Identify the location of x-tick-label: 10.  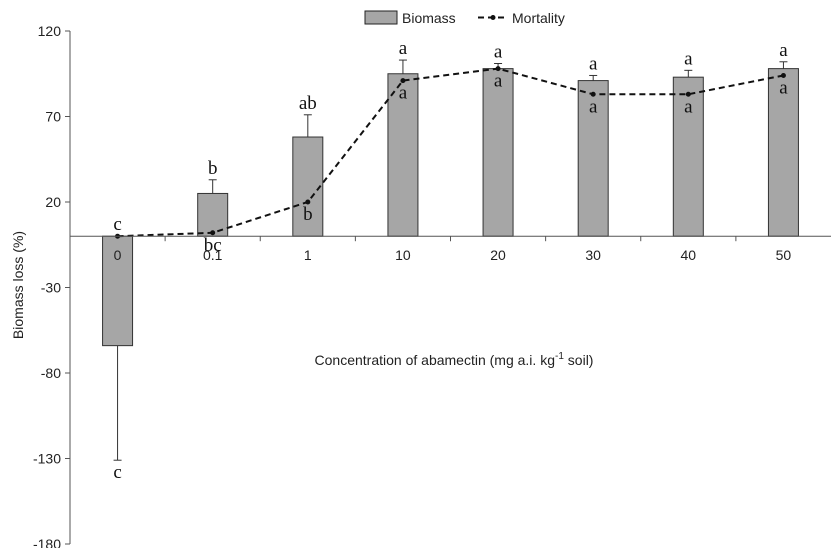
(403, 255).